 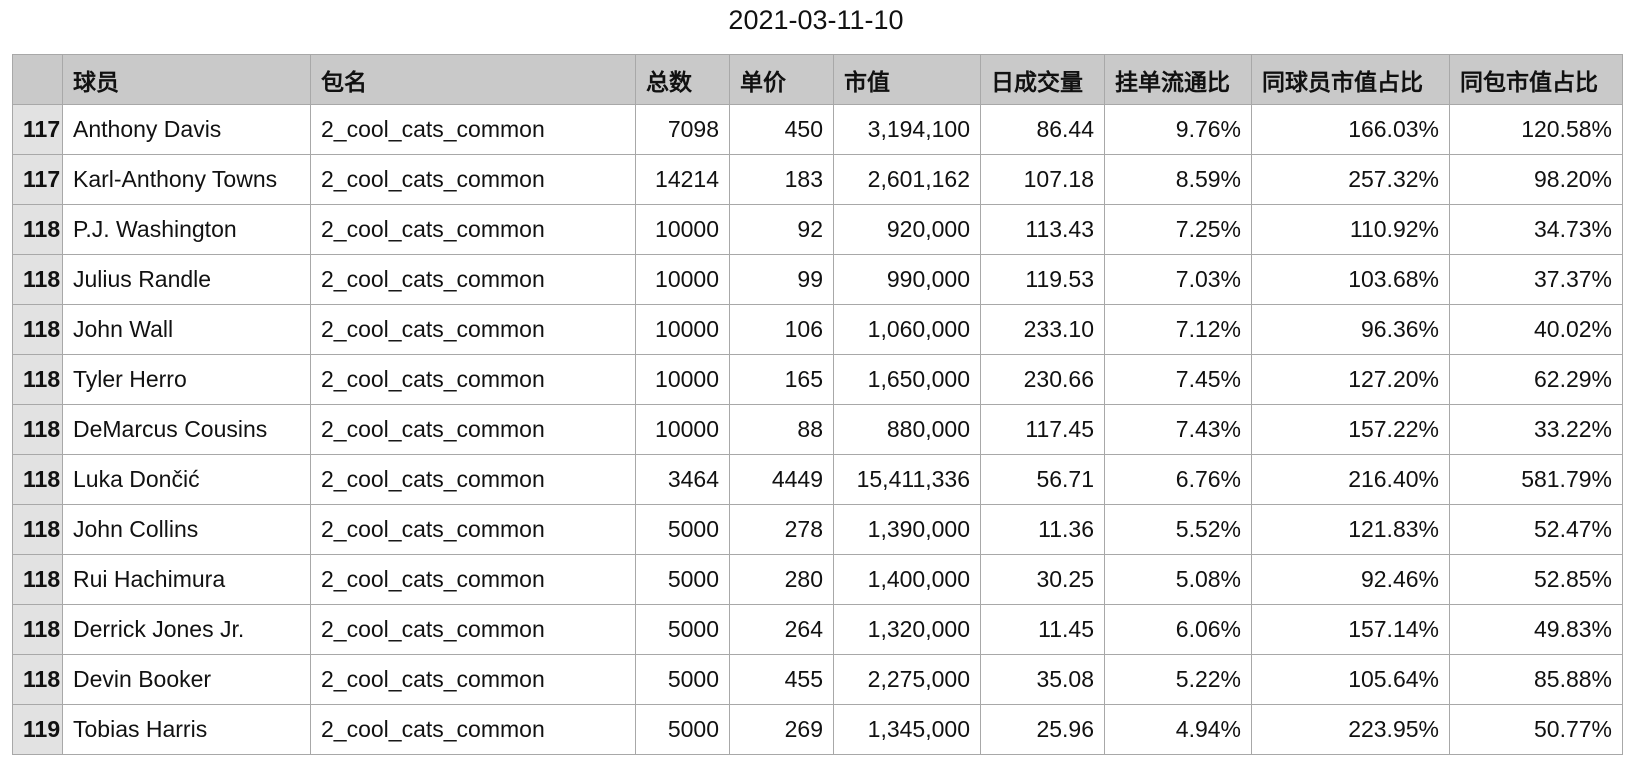 I want to click on cell: 581.79%, so click(x=1536, y=479).